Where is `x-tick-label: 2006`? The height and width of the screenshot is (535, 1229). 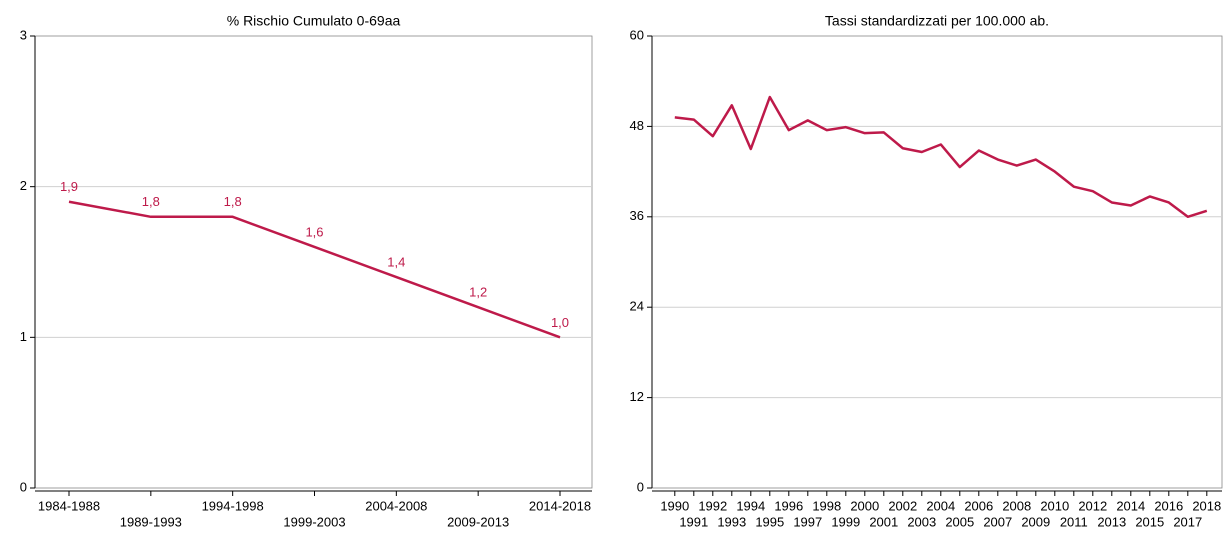
x-tick-label: 2006 is located at coordinates (978, 505).